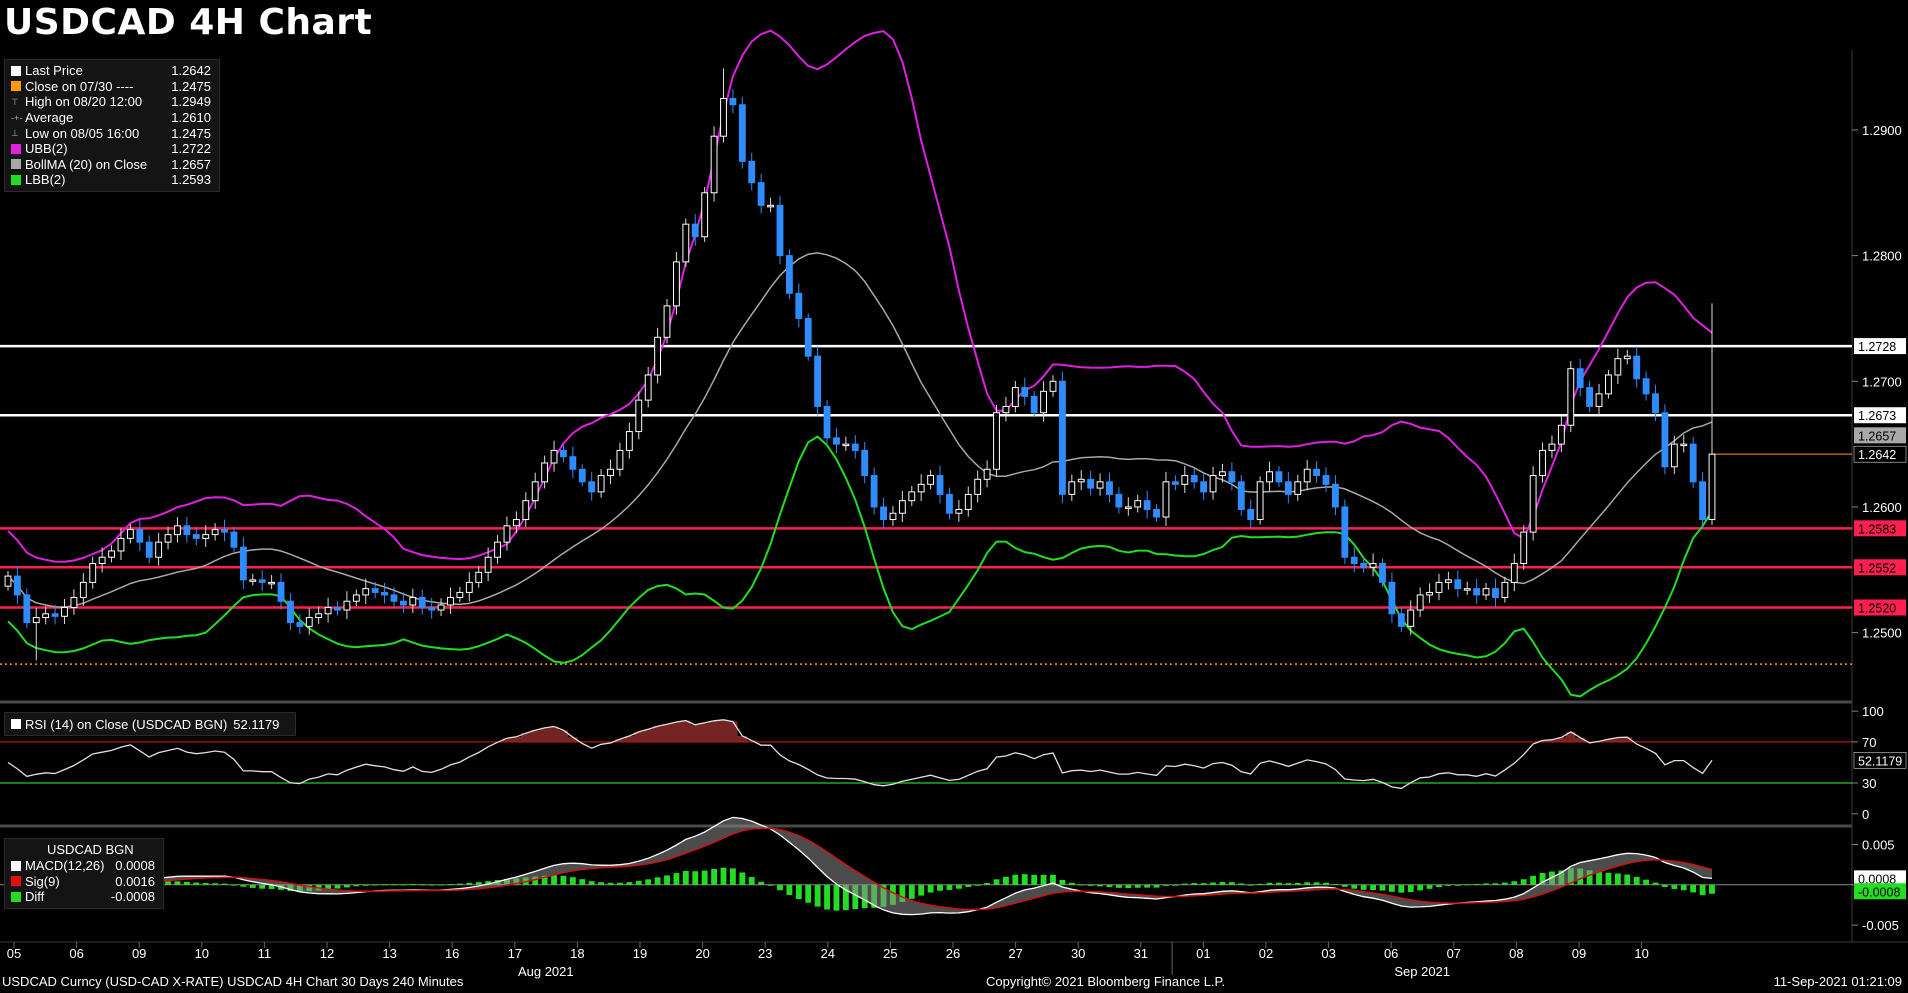 This screenshot has height=993, width=1908. I want to click on date-label: 08, so click(1516, 953).